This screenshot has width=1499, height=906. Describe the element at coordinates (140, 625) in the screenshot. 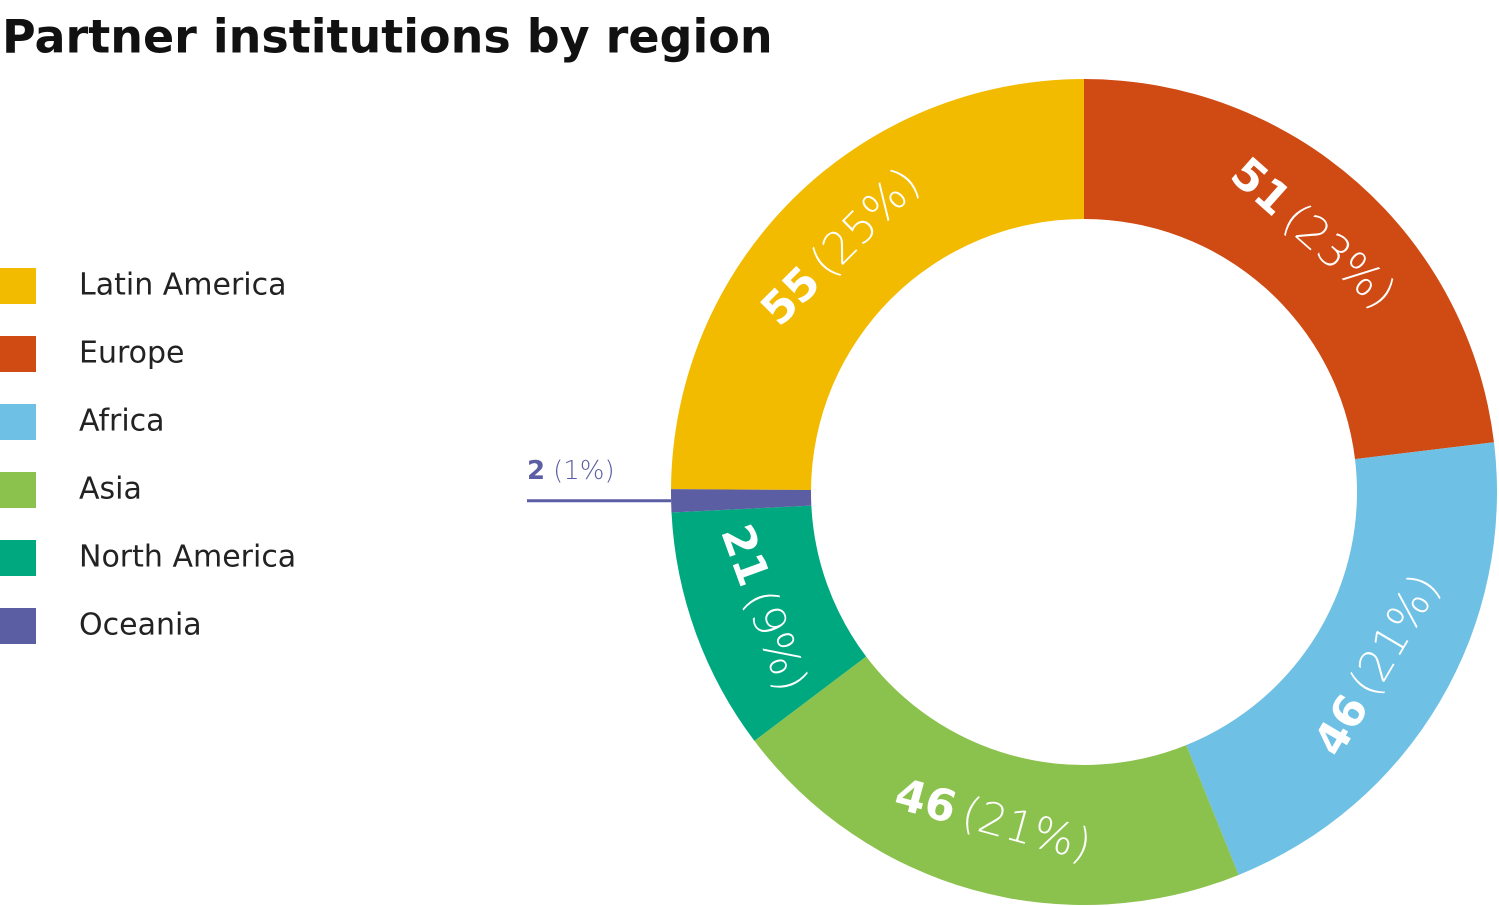

I see `legend-label: Oceania` at that location.